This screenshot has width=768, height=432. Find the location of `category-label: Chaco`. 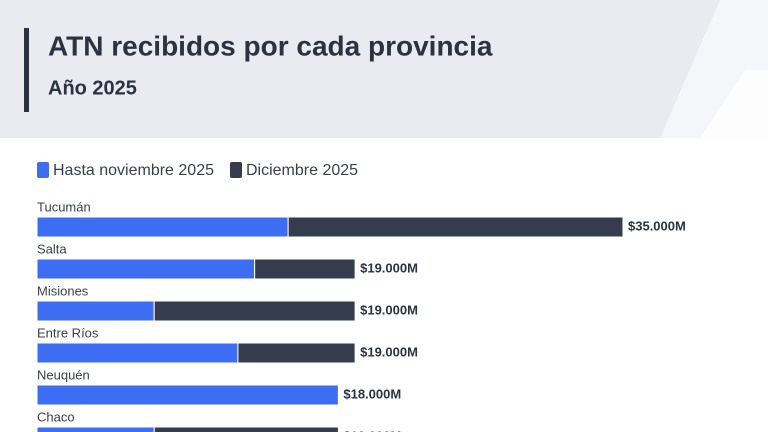

category-label: Chaco is located at coordinates (56, 416).